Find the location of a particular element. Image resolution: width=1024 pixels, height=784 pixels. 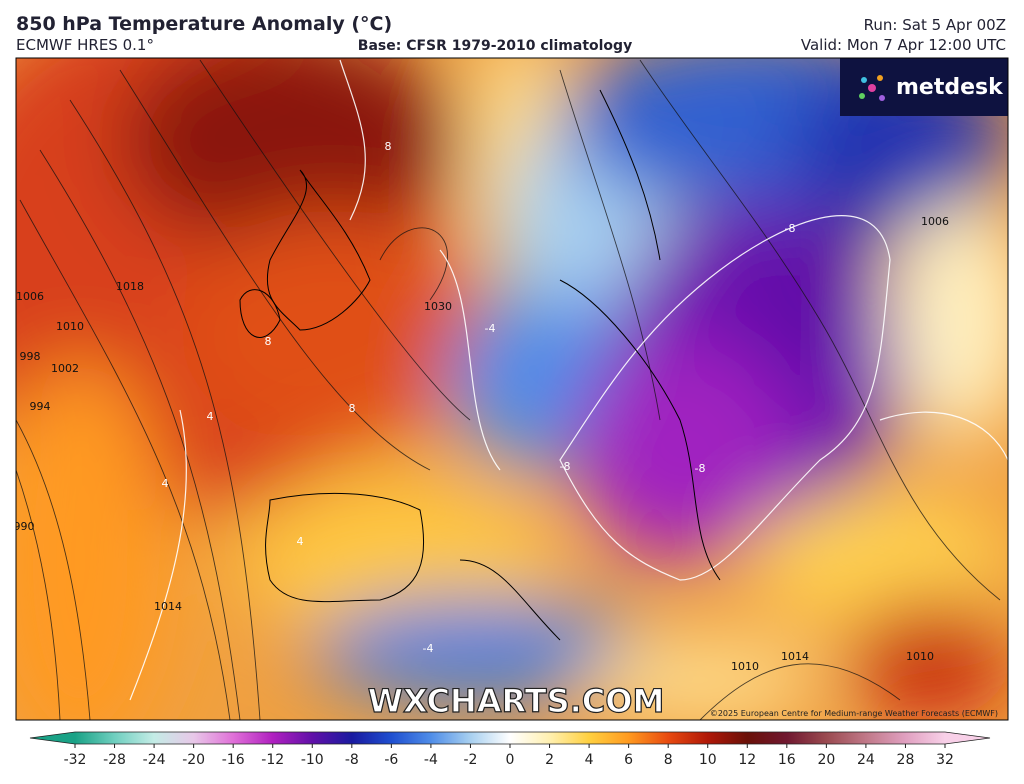

colorbar-arrow-right is located at coordinates (967, 738).